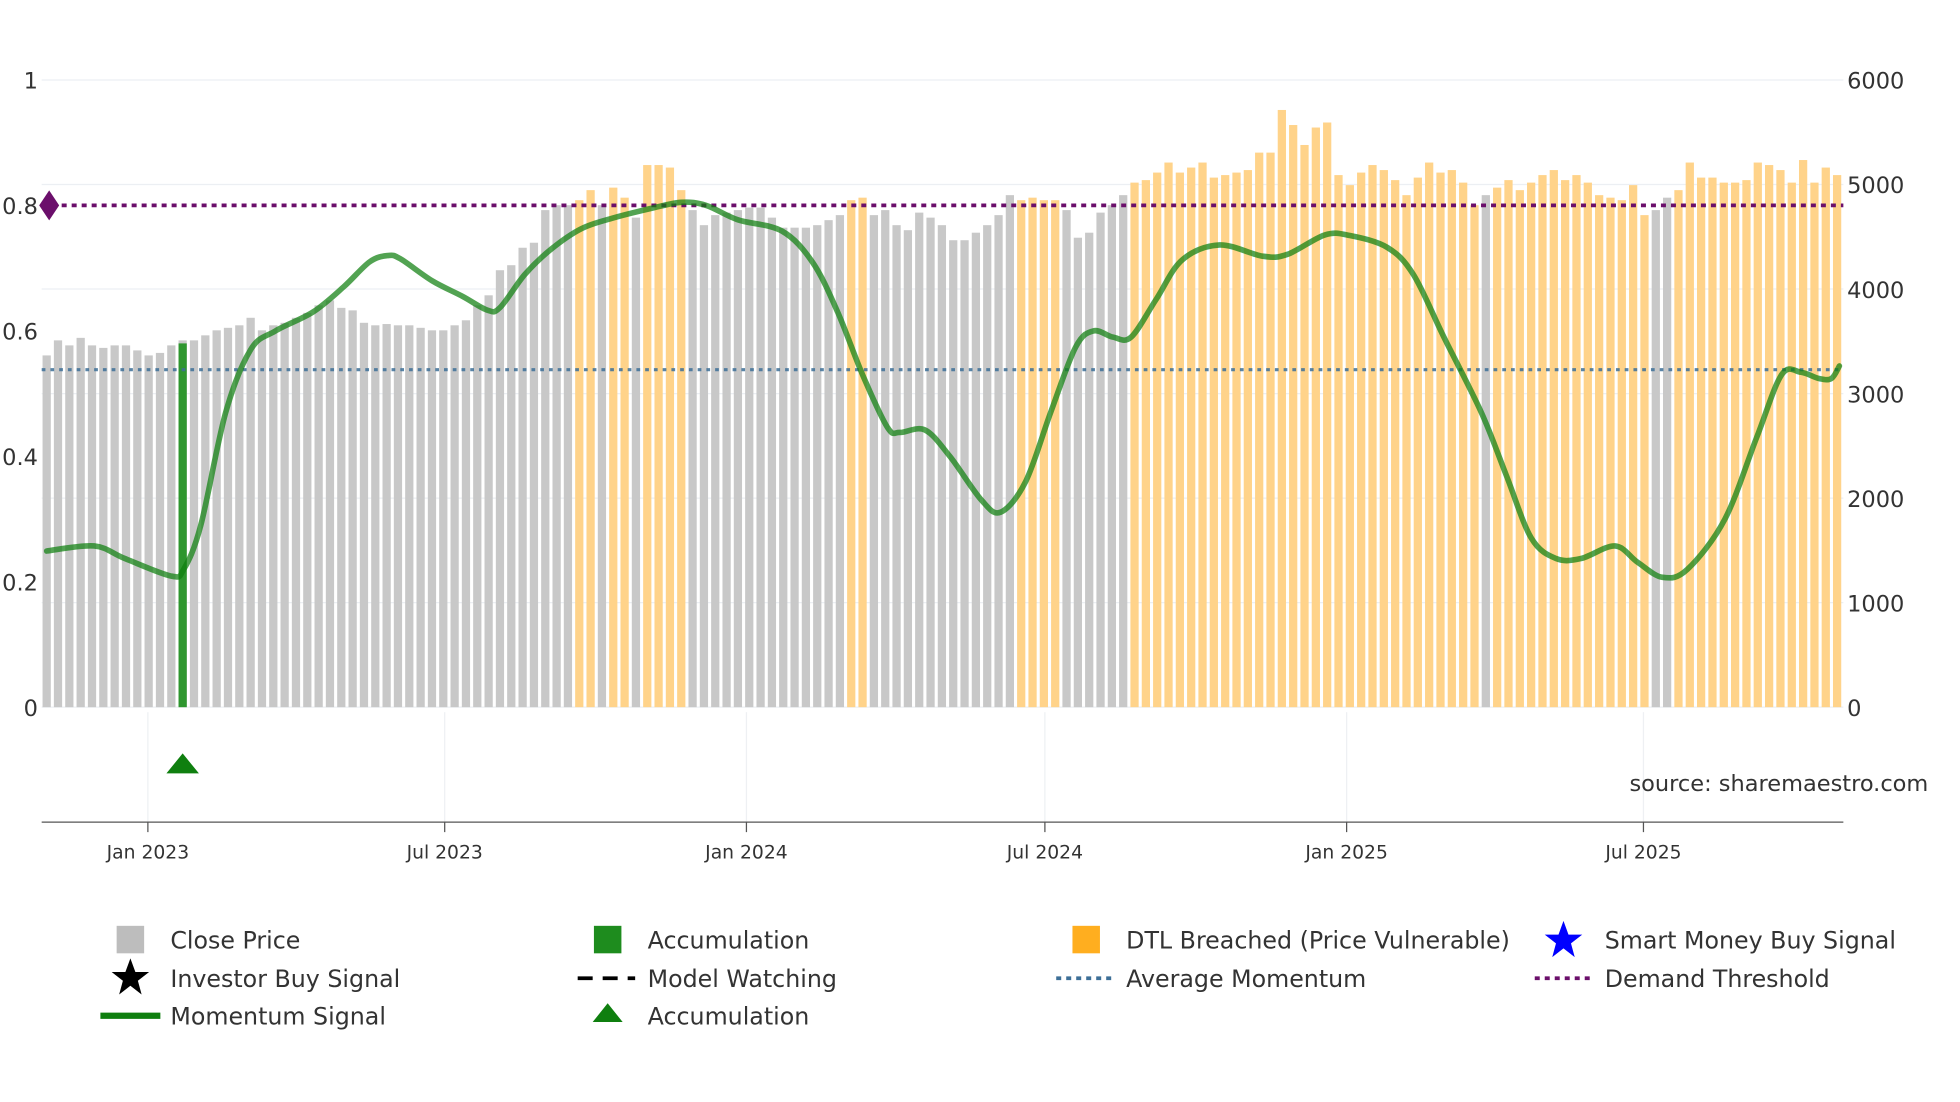  Describe the element at coordinates (1875, 82) in the screenshot. I see `right-axis-tick-label: 6000` at that location.